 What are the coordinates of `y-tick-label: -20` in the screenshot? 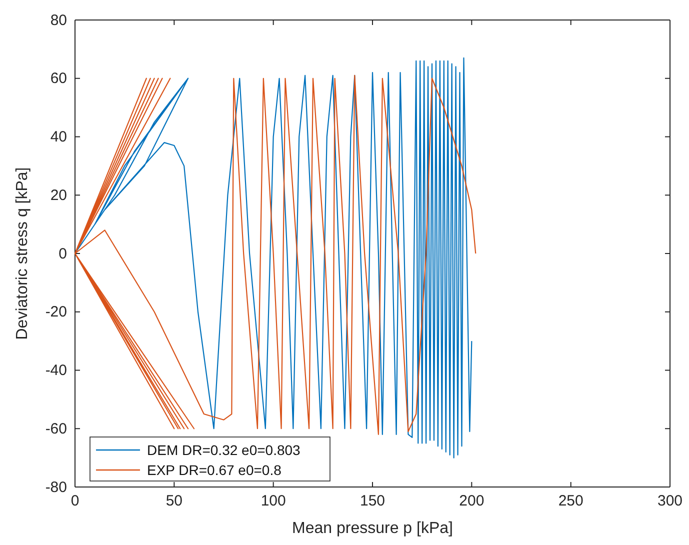 It's located at (56, 312).